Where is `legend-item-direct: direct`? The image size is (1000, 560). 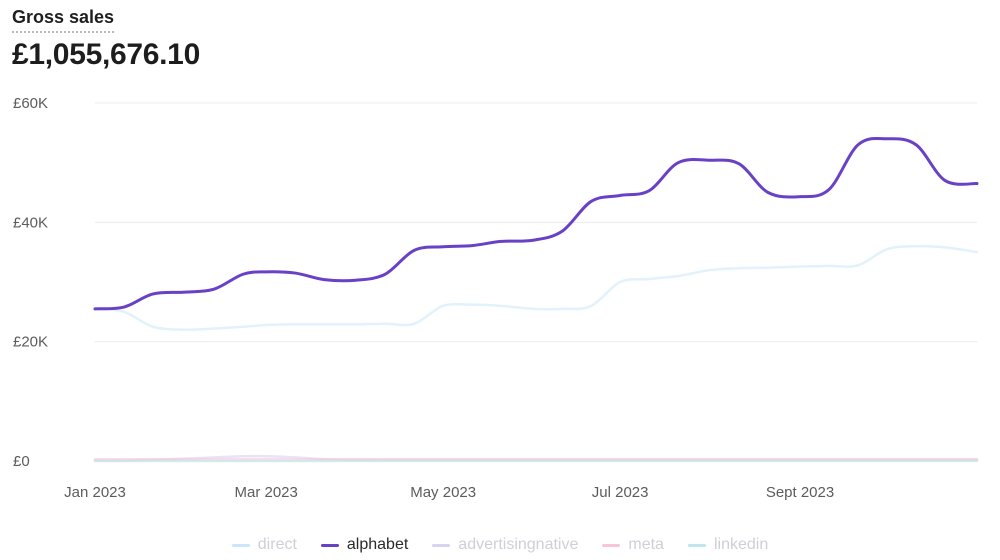
legend-item-direct: direct is located at coordinates (264, 545).